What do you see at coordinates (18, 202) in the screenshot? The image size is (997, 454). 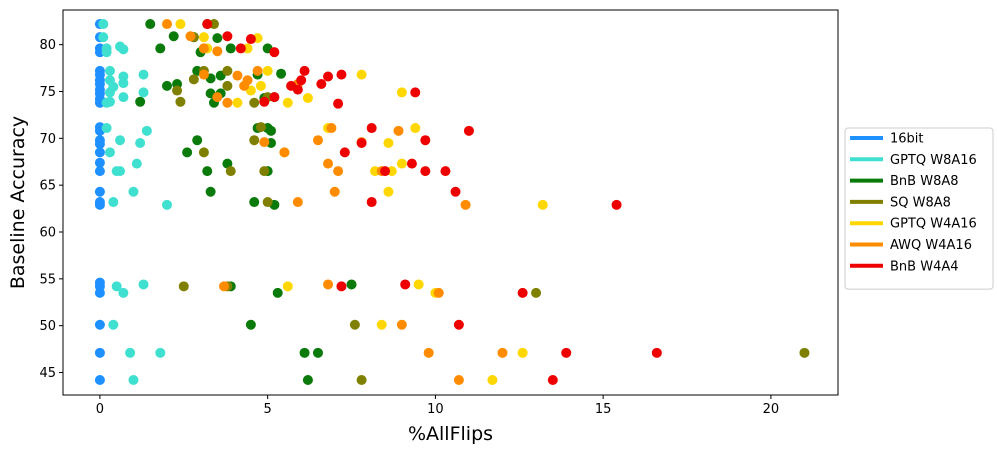 I see `y-axis-title: Baseline Accuracy` at bounding box center [18, 202].